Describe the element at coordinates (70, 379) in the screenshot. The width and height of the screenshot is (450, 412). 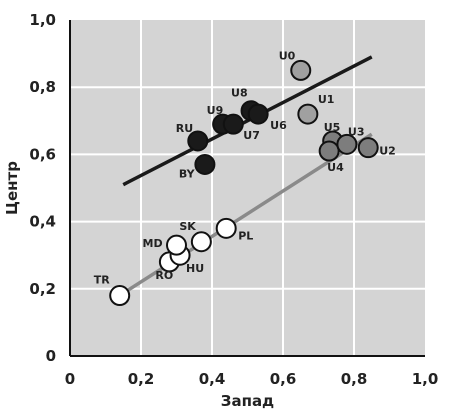
I see `x-tick-label: 0` at that location.